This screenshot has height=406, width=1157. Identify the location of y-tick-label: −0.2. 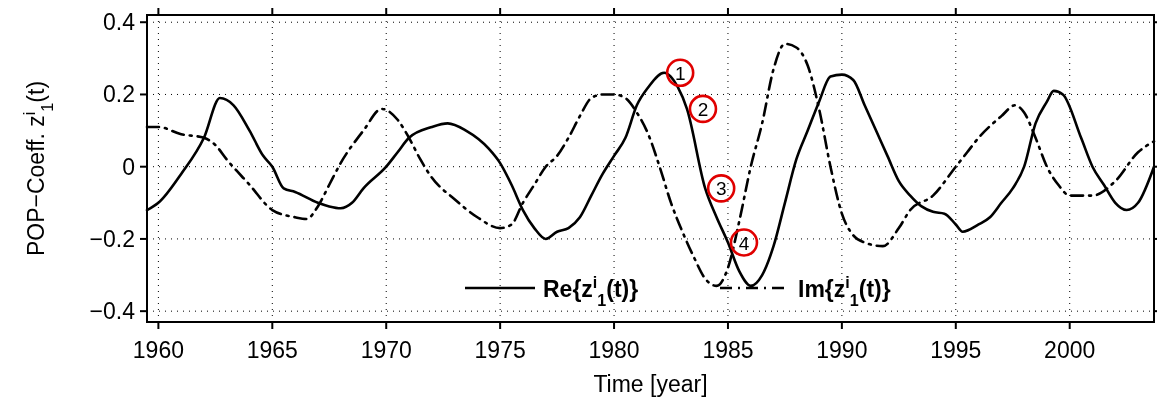
(112, 238).